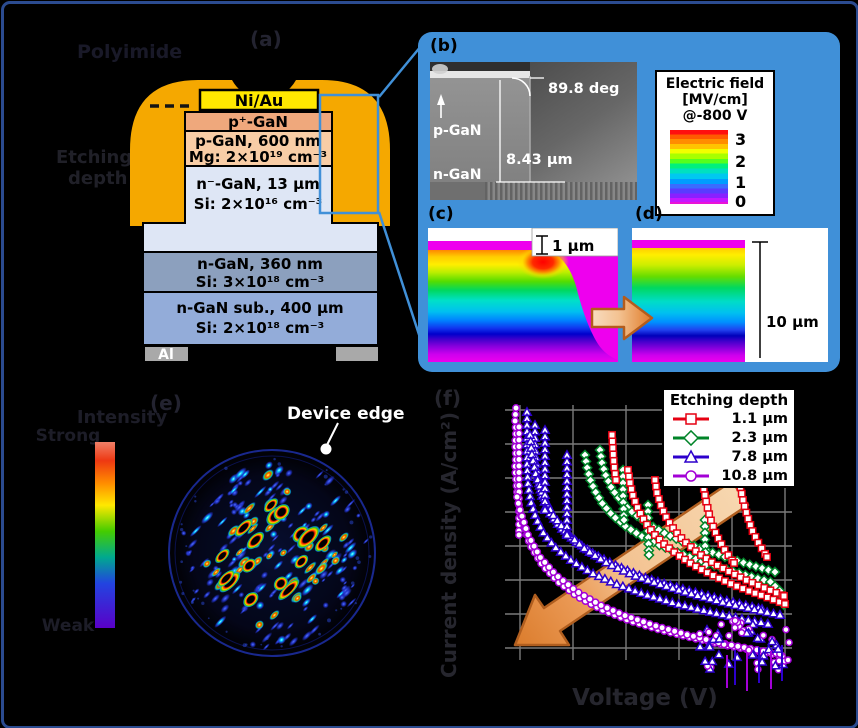 The width and height of the screenshot is (858, 728). Describe the element at coordinates (759, 456) in the screenshot. I see `iv-legend-label: 7.8 μm` at that location.